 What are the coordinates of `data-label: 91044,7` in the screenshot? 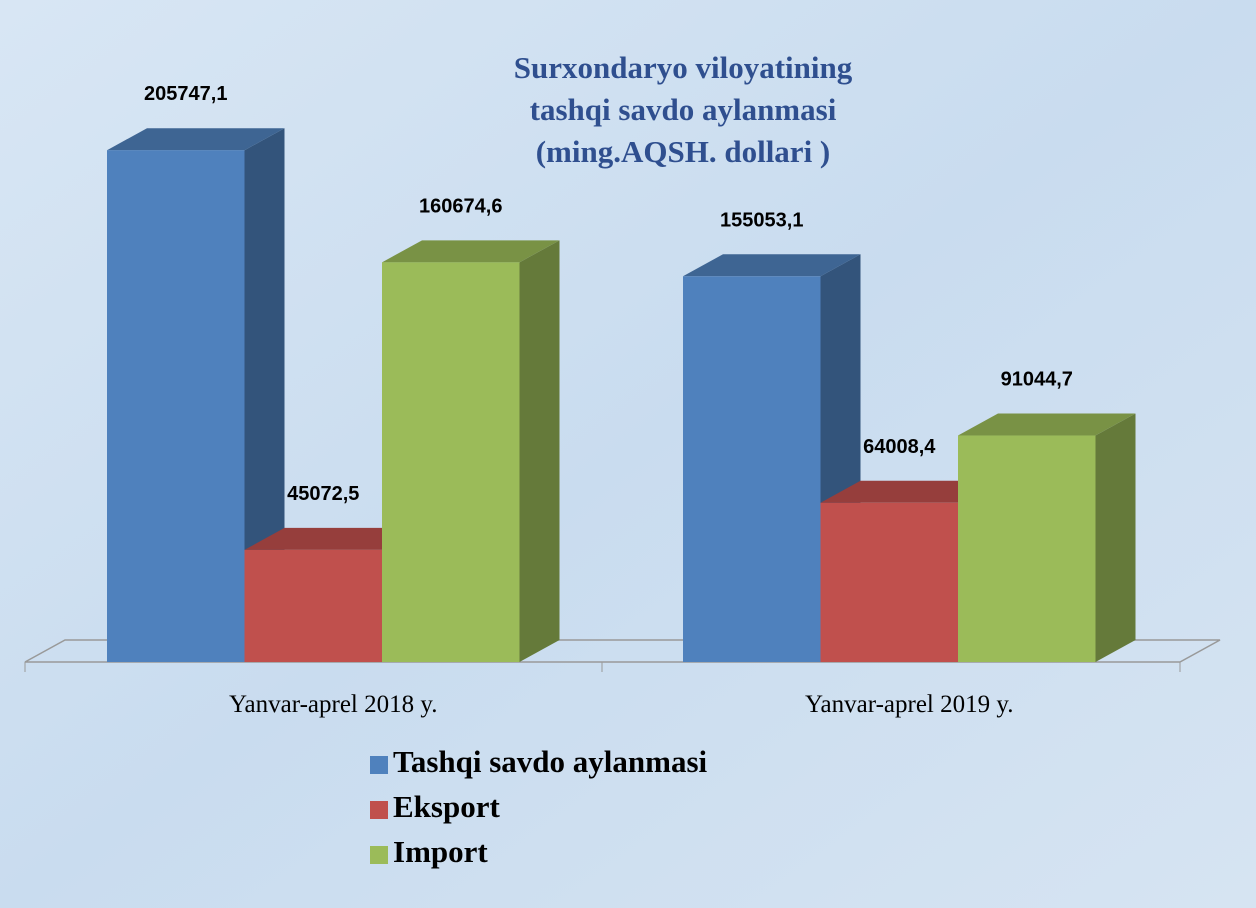 It's located at (1037, 380).